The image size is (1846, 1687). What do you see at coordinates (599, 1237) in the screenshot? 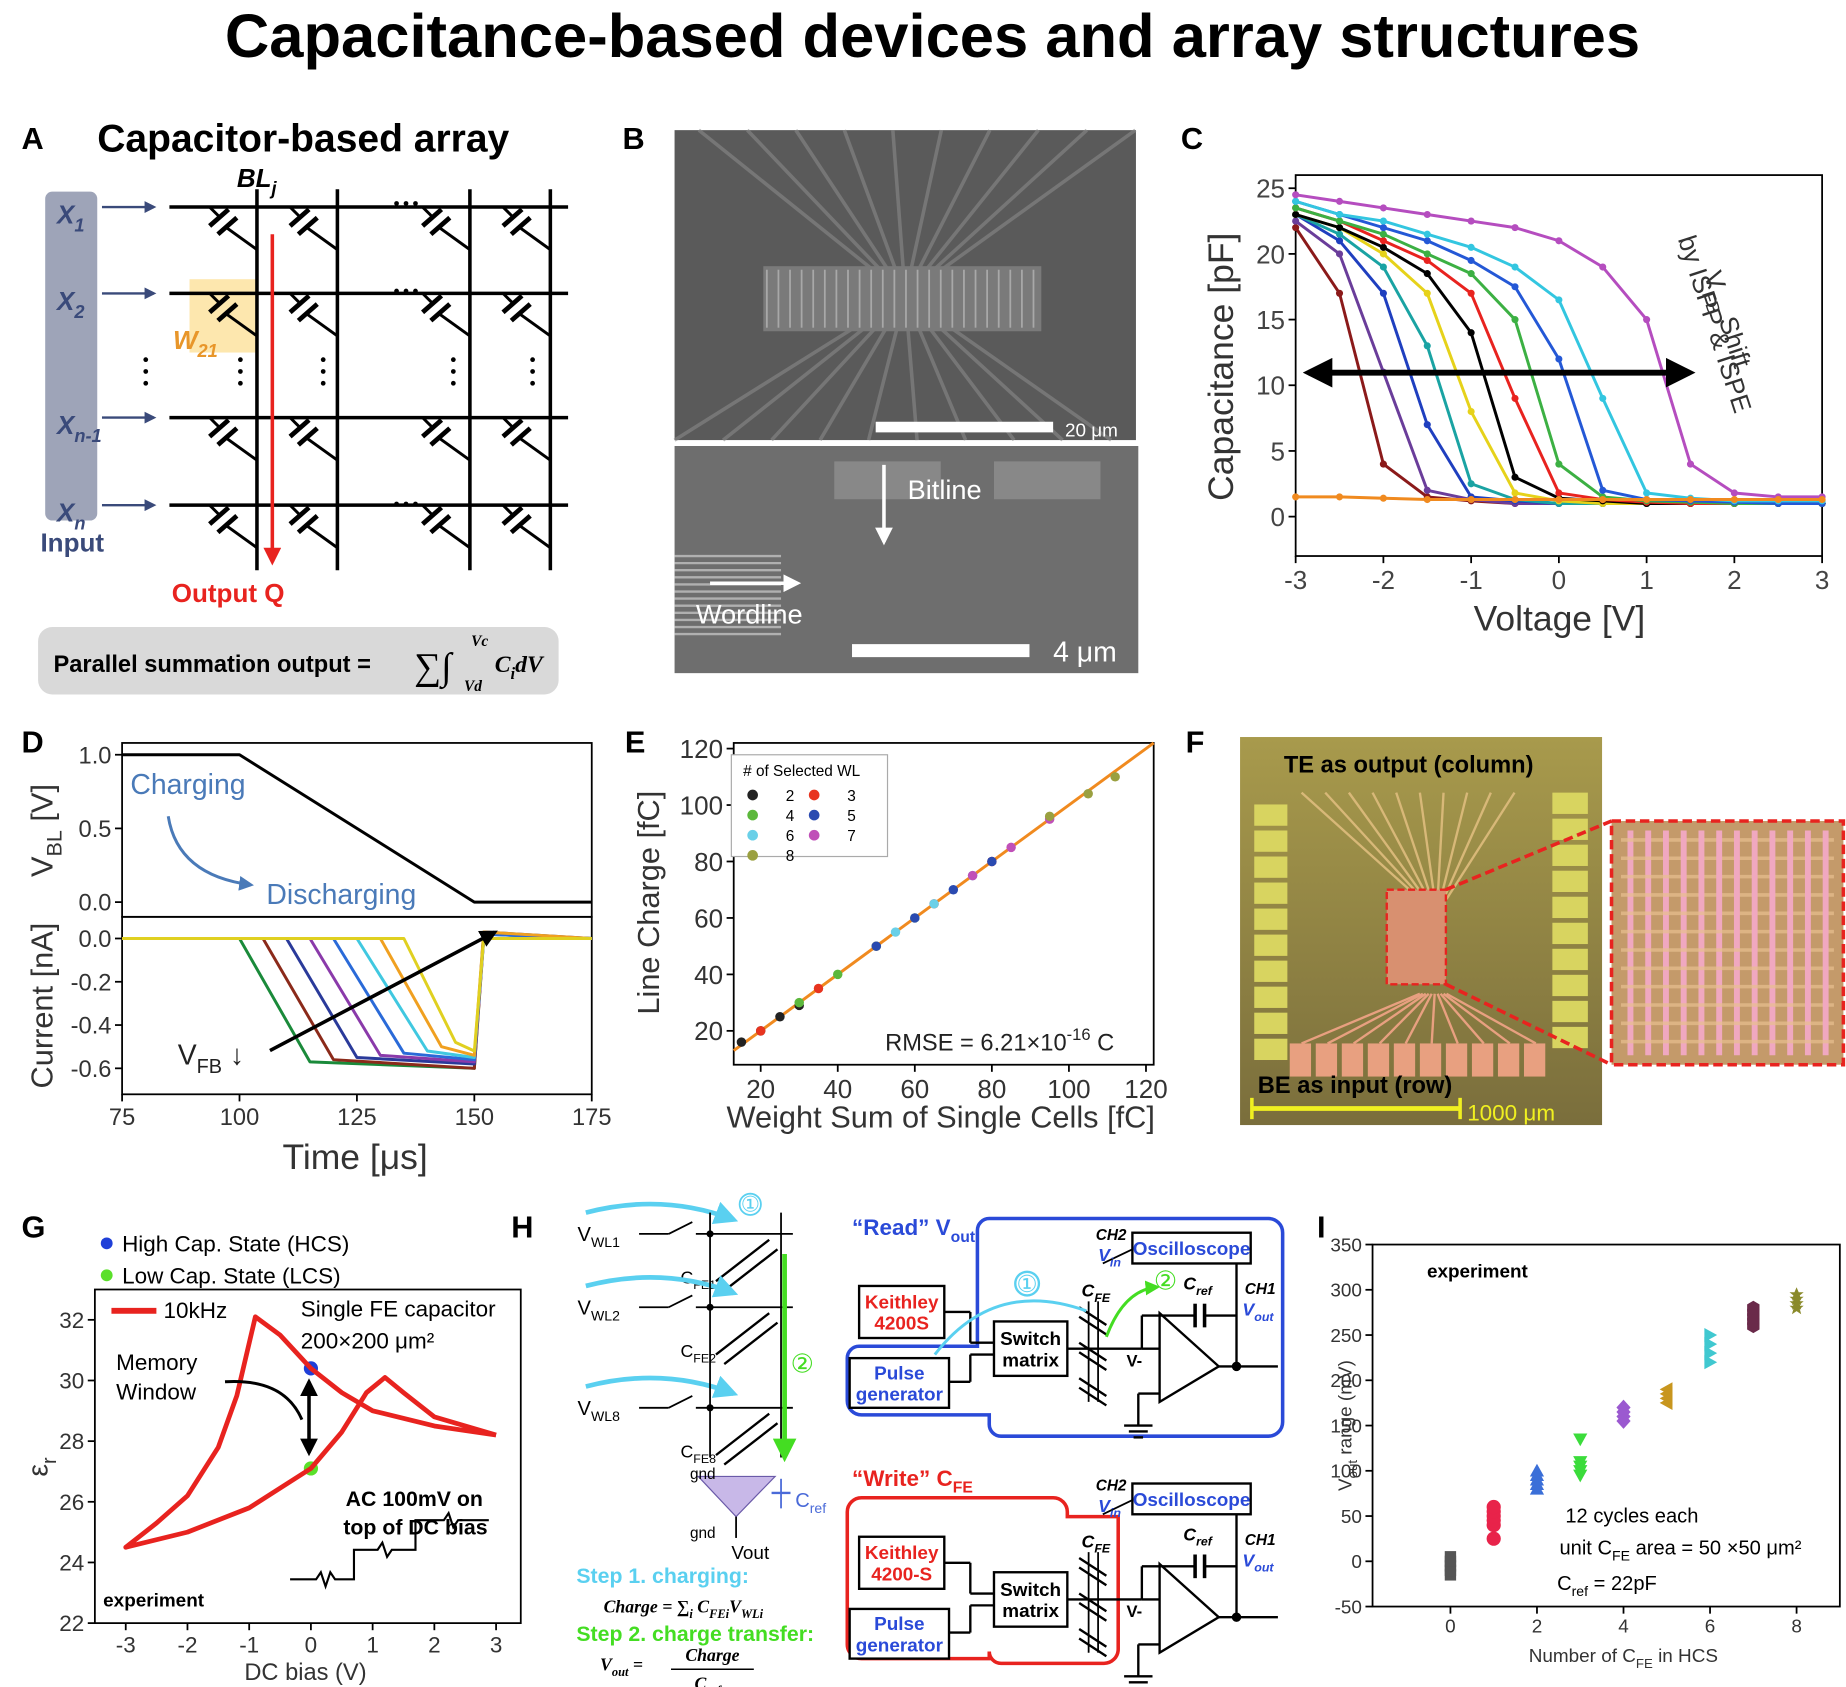
I see `wordline-label: VWL1` at bounding box center [599, 1237].